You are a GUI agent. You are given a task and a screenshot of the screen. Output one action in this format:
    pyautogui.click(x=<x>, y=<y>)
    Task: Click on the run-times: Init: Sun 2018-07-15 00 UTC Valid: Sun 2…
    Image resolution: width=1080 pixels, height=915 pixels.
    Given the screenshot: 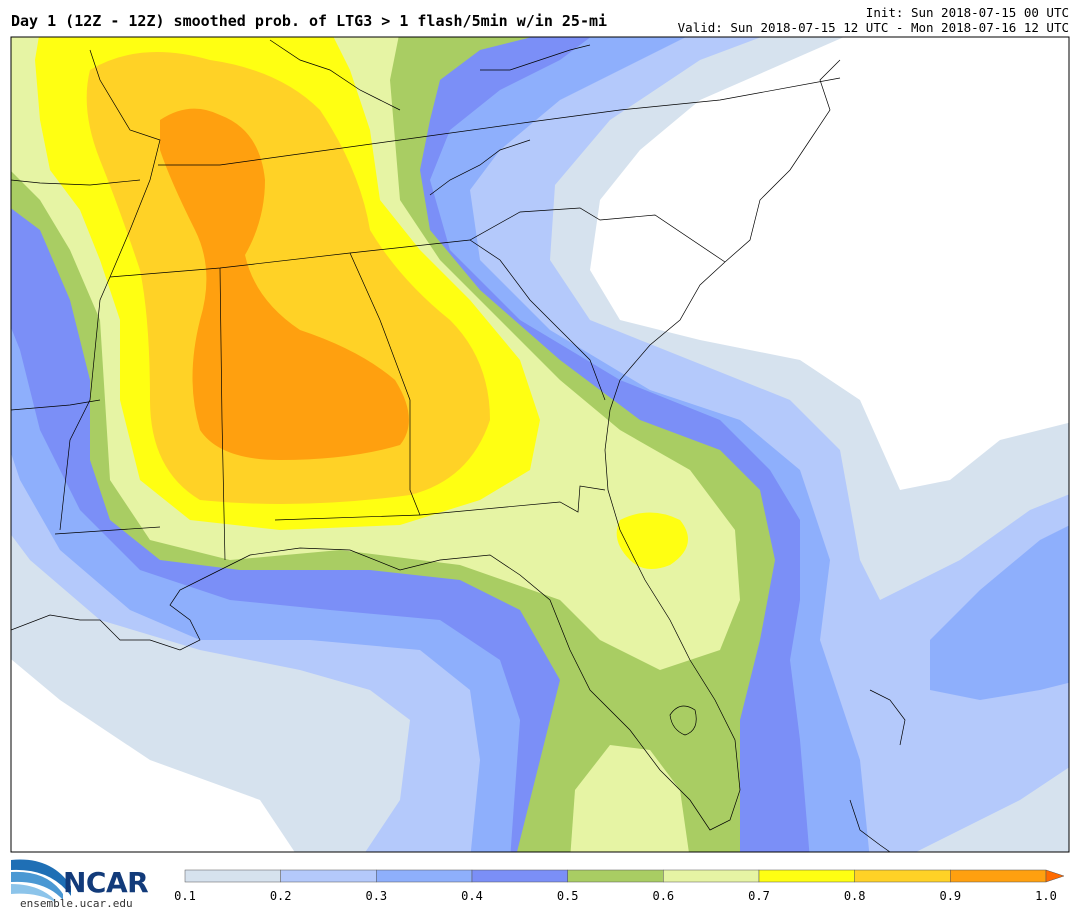 What is the action you would take?
    pyautogui.click(x=873, y=20)
    